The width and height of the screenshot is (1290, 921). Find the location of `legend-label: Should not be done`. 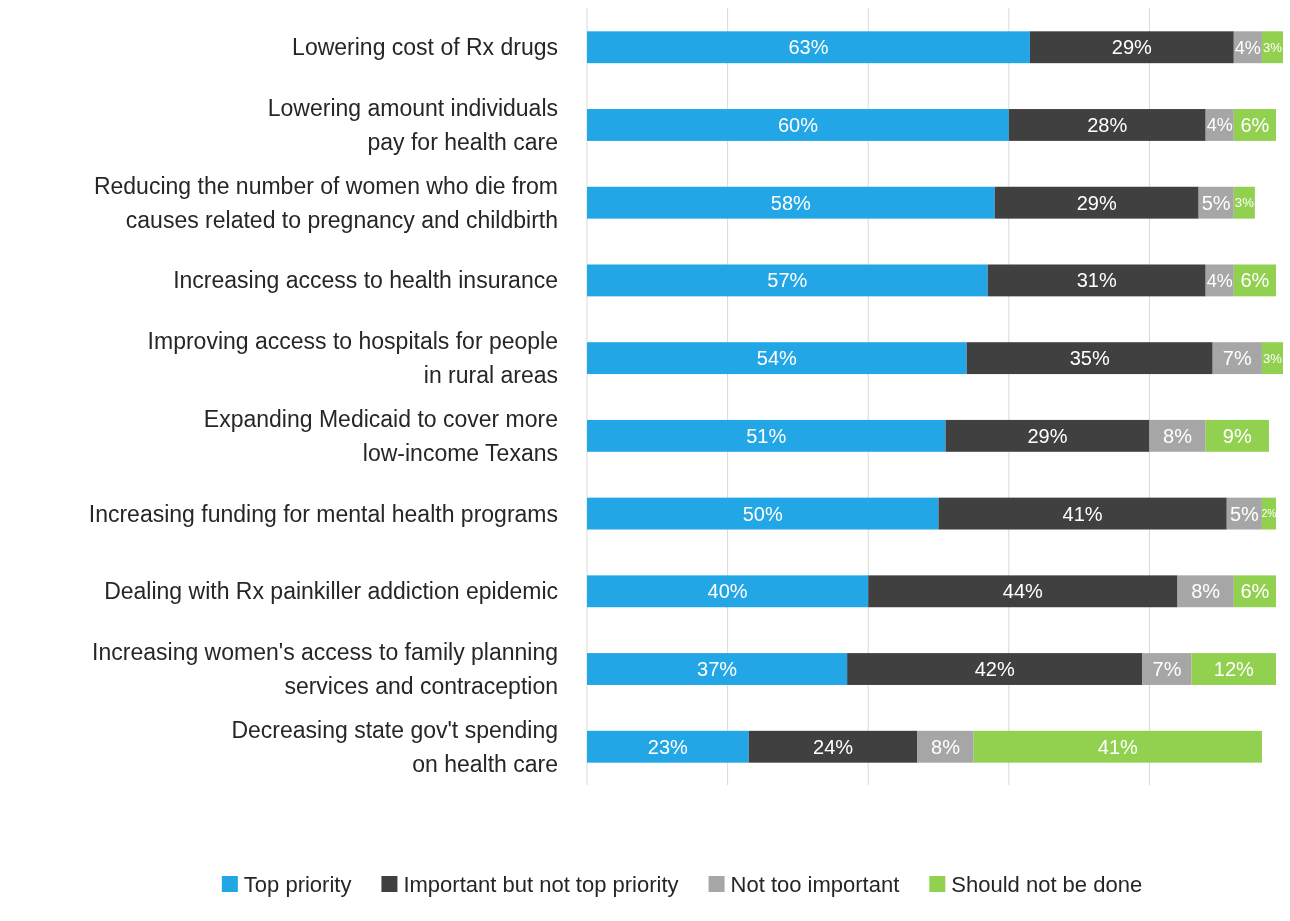

legend-label: Should not be done is located at coordinates (1047, 884).